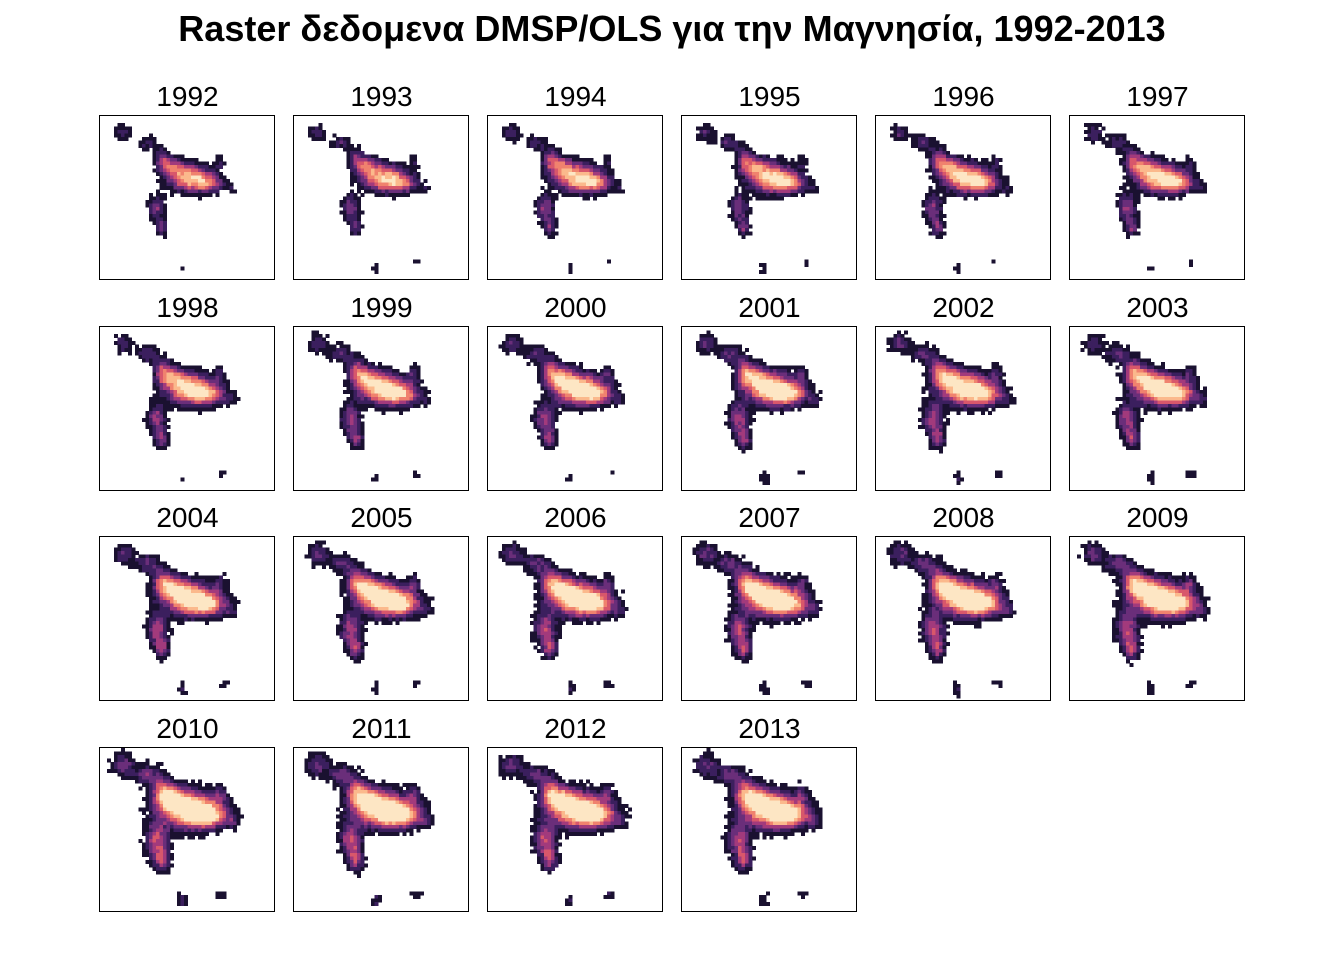 Image resolution: width=1344 pixels, height=960 pixels. Describe the element at coordinates (575, 307) in the screenshot. I see `panel-year-label: 2000` at that location.